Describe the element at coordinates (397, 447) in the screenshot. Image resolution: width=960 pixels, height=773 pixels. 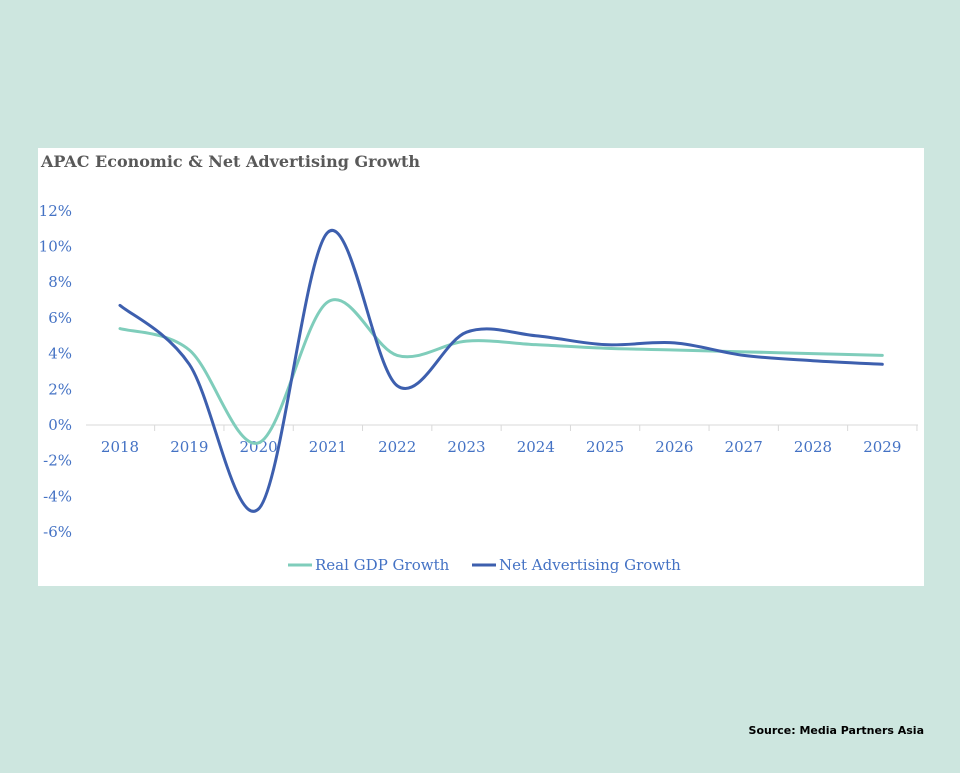
I see `x-tick-label: 2022` at that location.